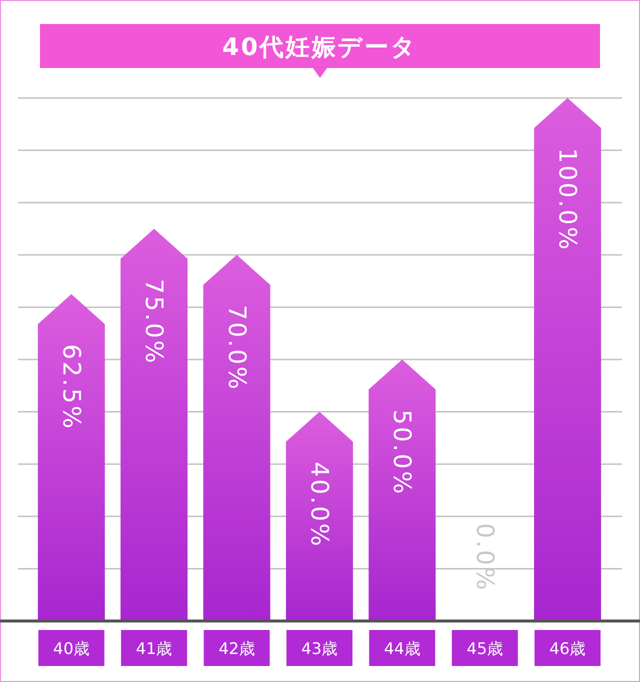  What do you see at coordinates (402, 648) in the screenshot?
I see `x-tick-label: 44歳` at bounding box center [402, 648].